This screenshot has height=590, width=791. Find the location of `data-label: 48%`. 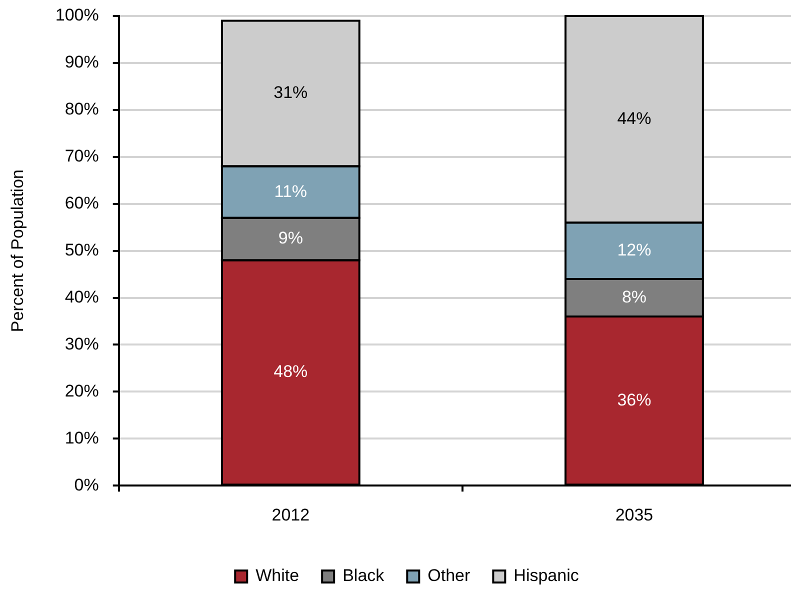

data-label: 48% is located at coordinates (291, 372).